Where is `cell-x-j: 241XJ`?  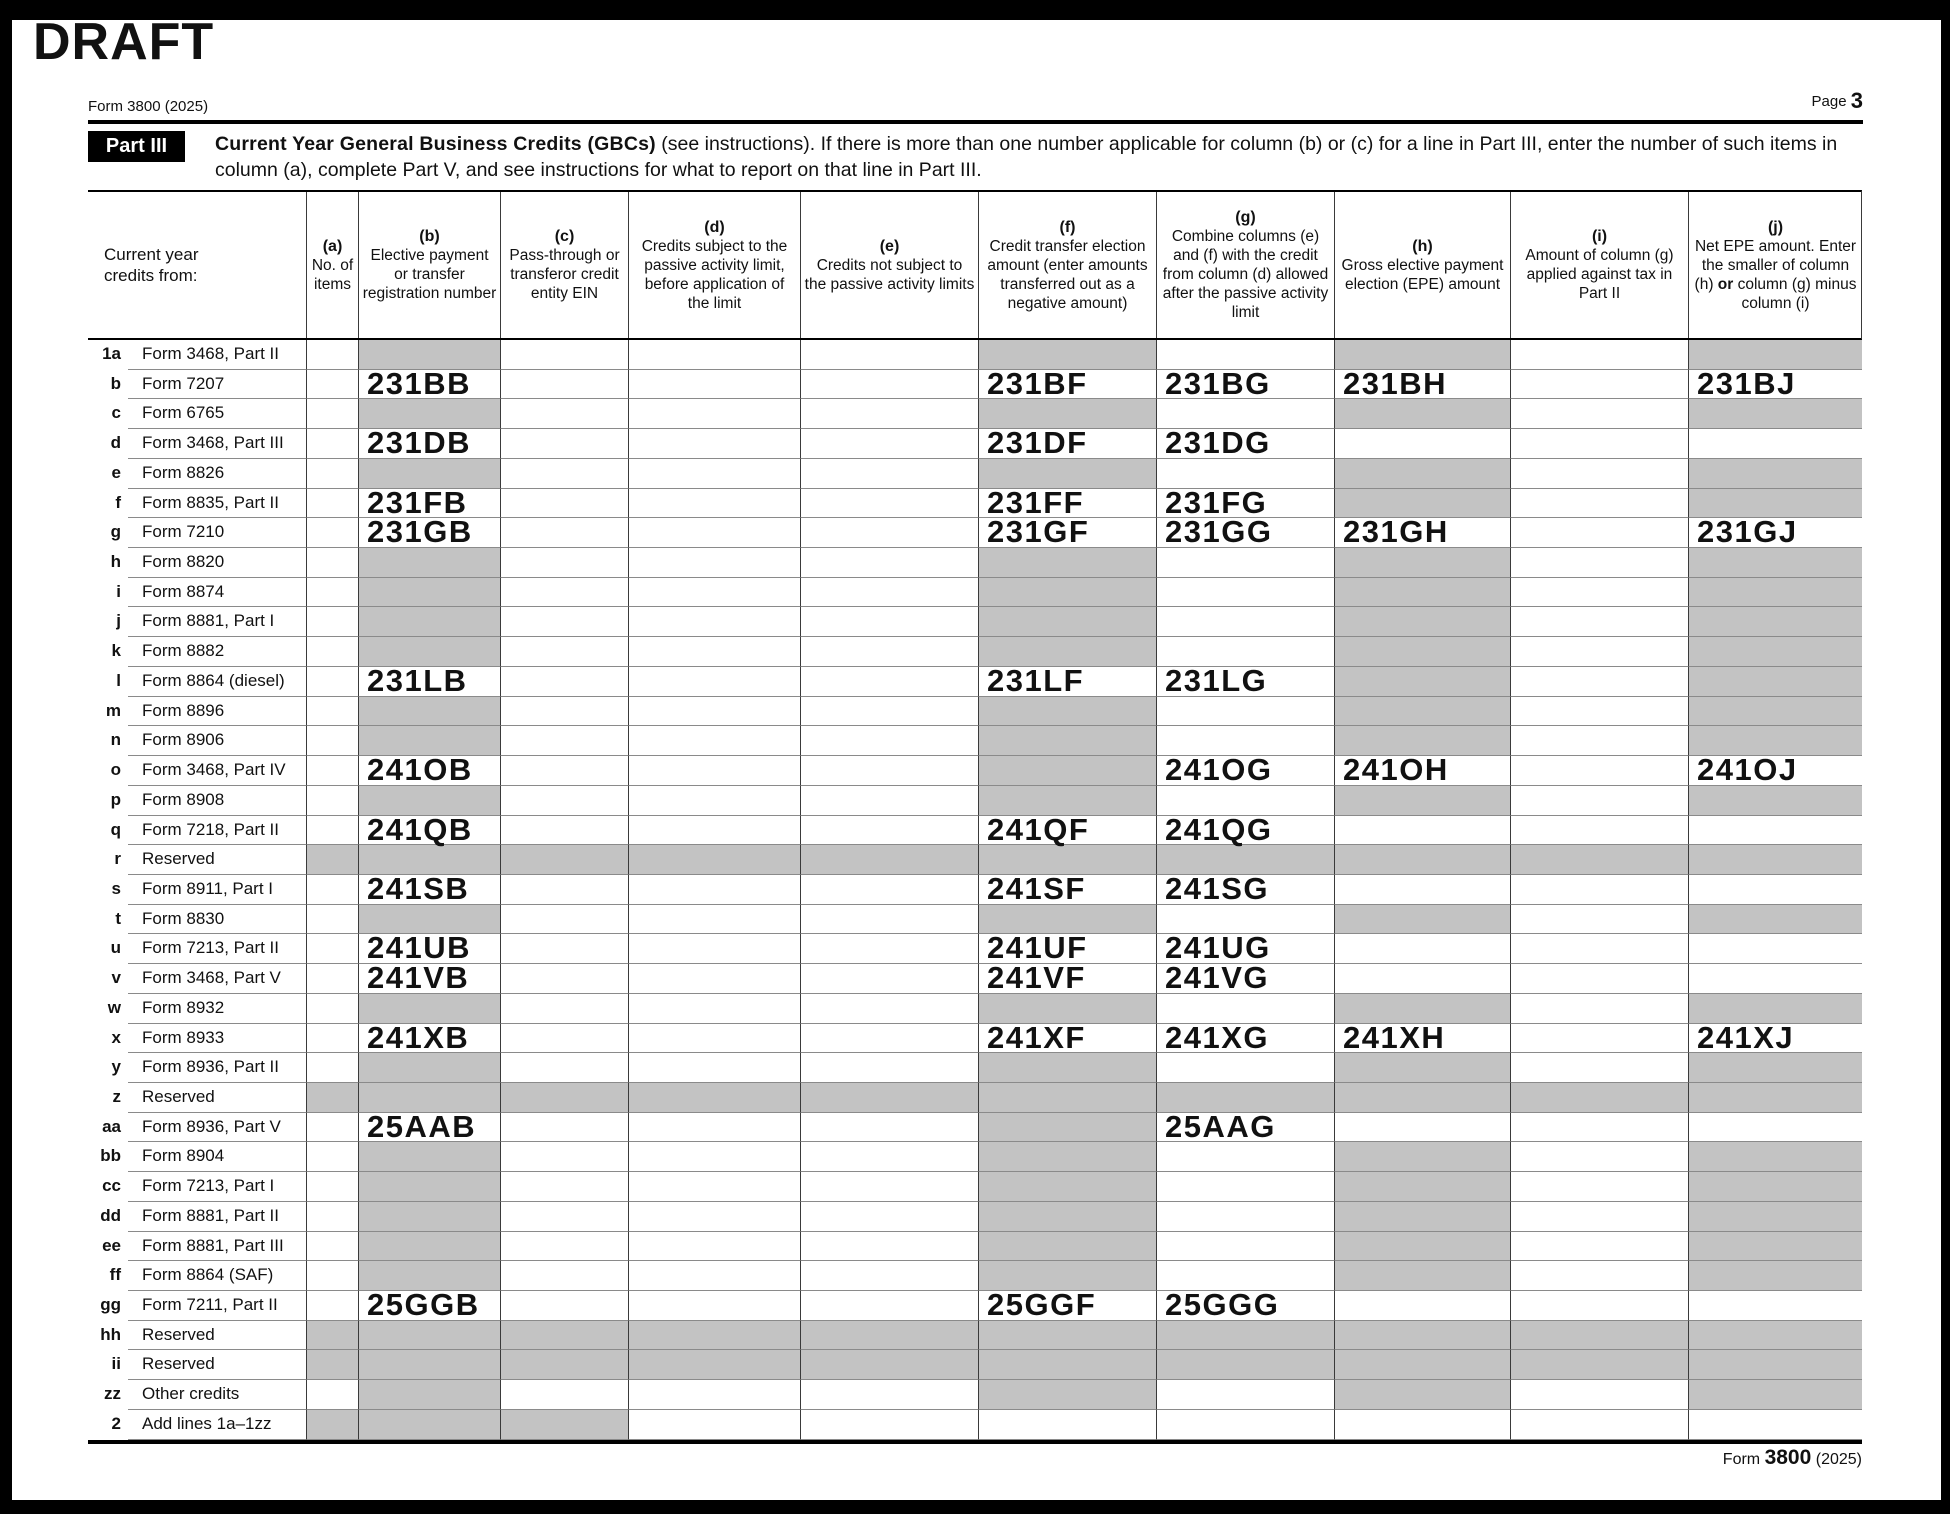 cell-x-j: 241XJ is located at coordinates (1775, 1038).